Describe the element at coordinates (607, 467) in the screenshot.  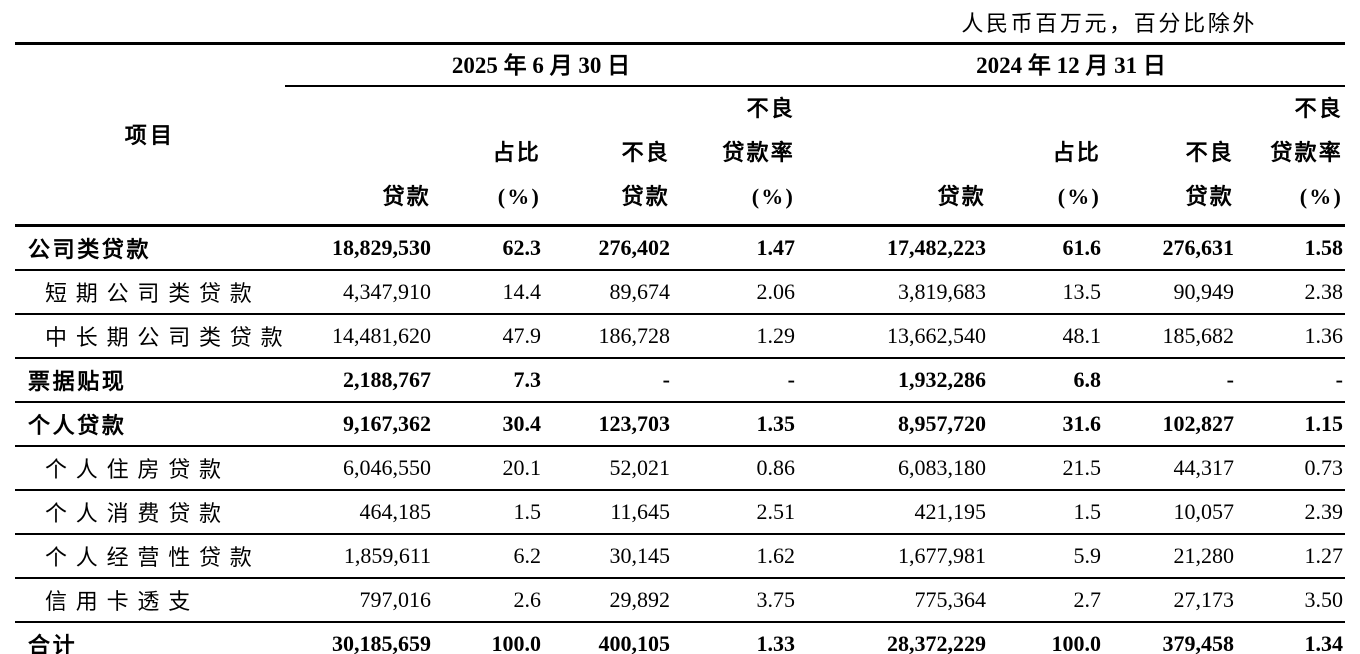
I see `cell-value: 52,021` at that location.